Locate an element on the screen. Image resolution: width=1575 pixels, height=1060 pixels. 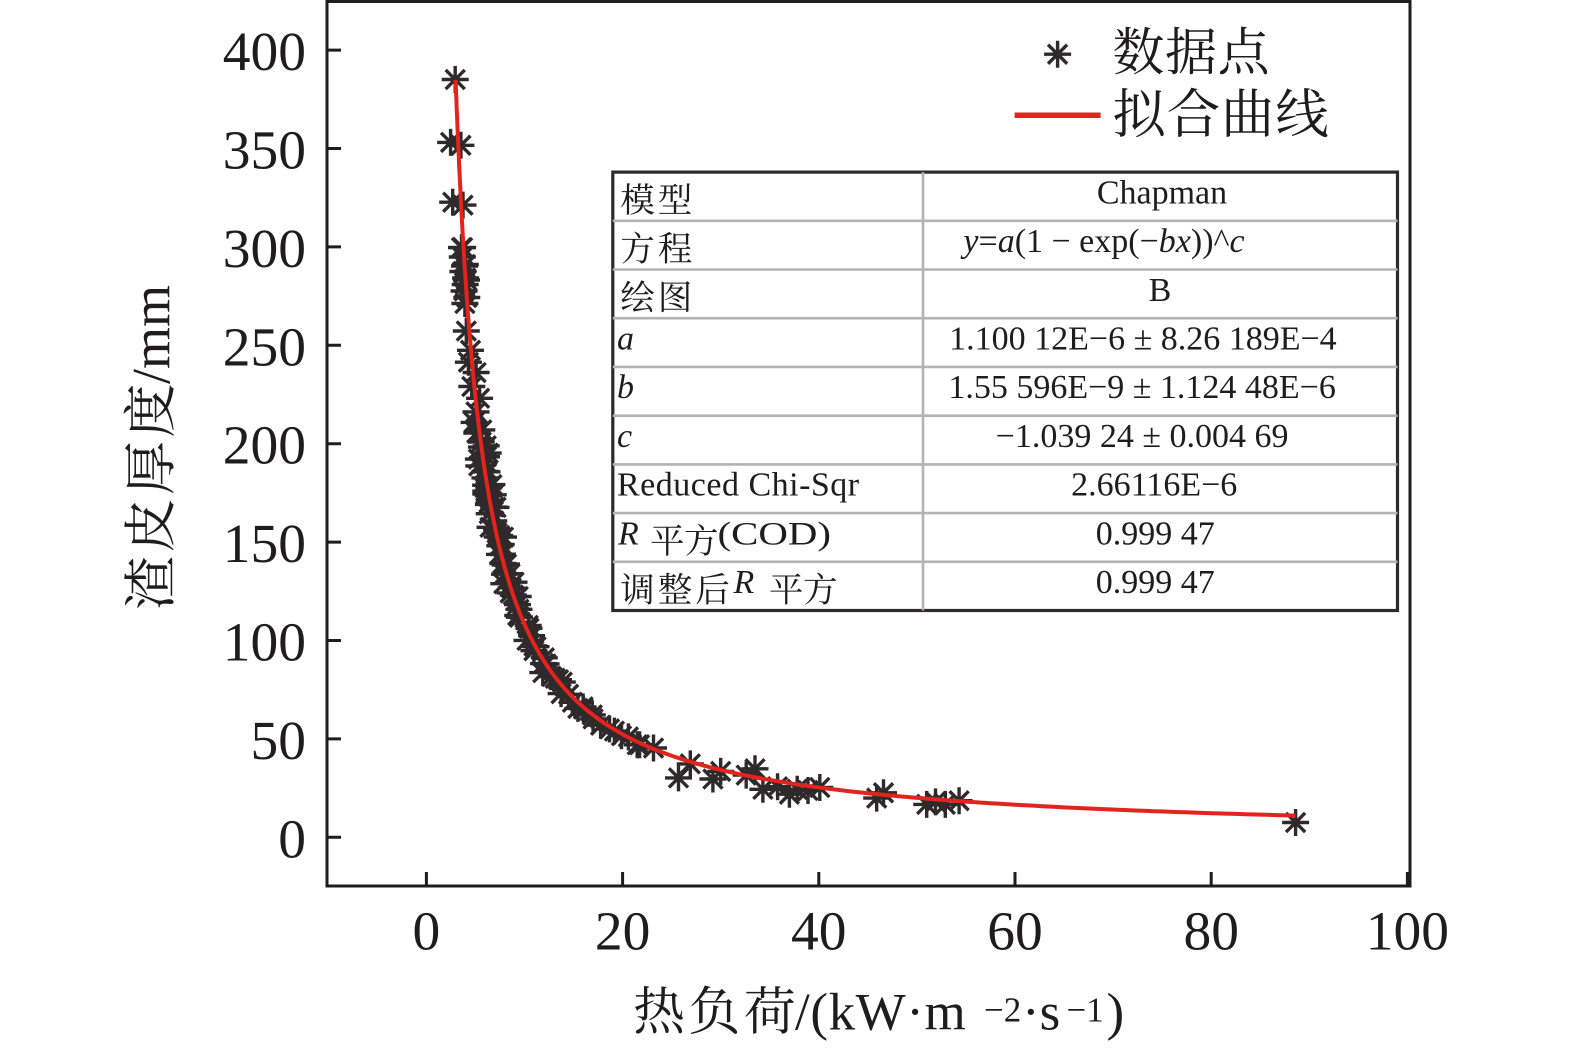
svg-text: Reduced Chi-Sqr is located at coordinates (738, 485).